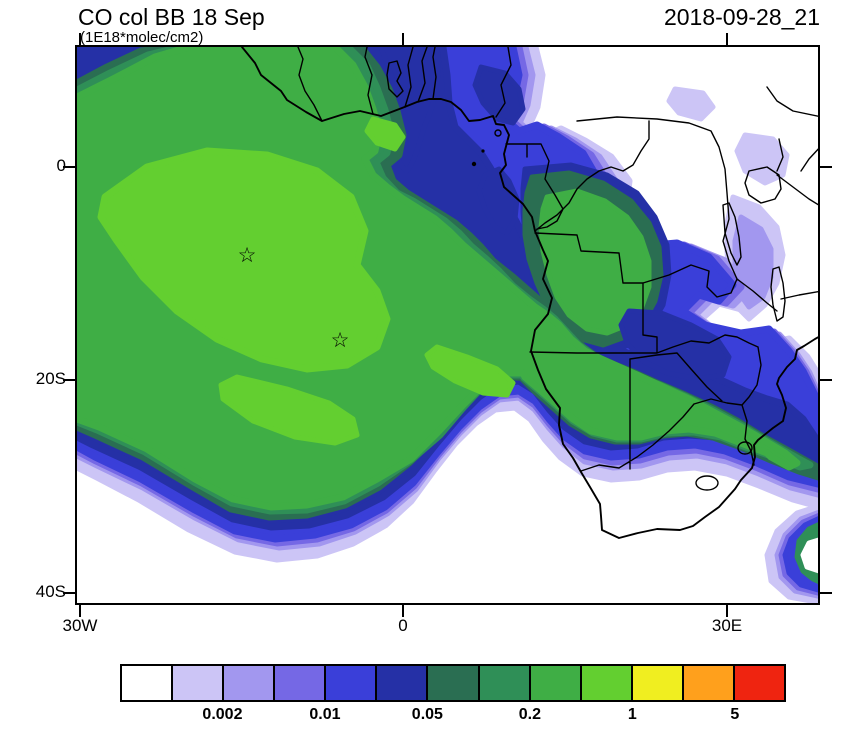 The height and width of the screenshot is (750, 850). What do you see at coordinates (289, 410) in the screenshot?
I see `contour-region-level9-south-lobe` at bounding box center [289, 410].